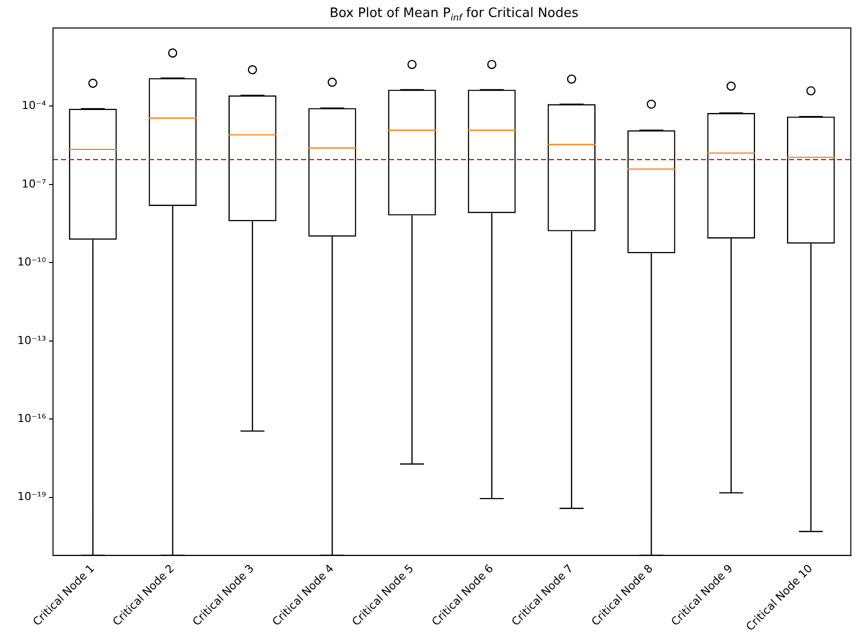 Image resolution: width=856 pixels, height=637 pixels. What do you see at coordinates (34, 105) in the screenshot?
I see `y-tick-label: 10⁻⁴` at bounding box center [34, 105].